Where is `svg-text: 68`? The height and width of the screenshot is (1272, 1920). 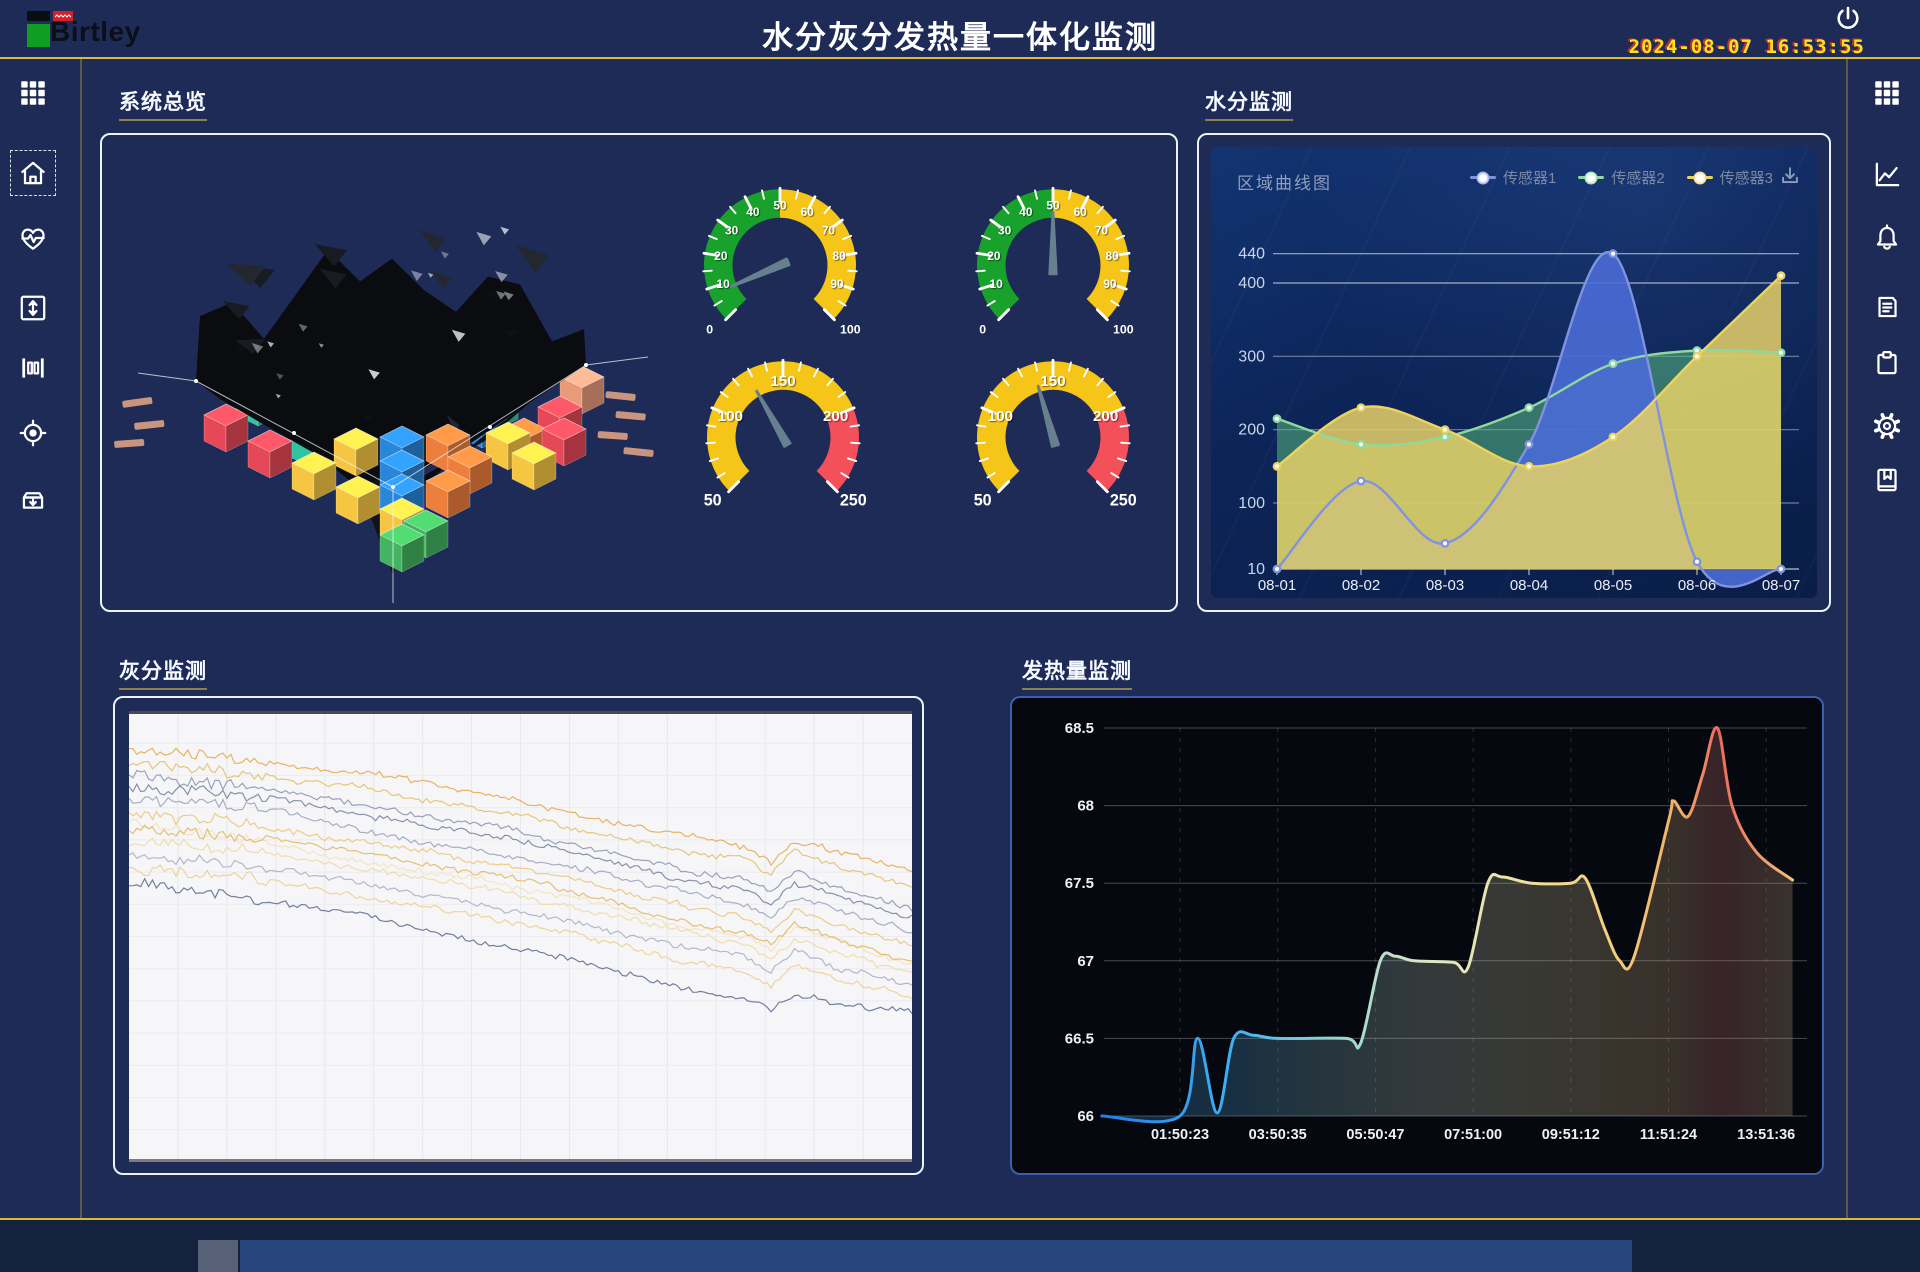
svg-text: 68 is located at coordinates (1085, 806).